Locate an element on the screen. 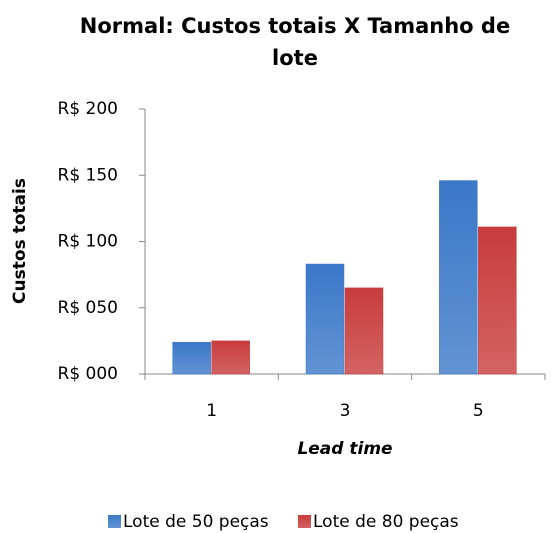 This screenshot has width=553, height=533. x-axis-title: Lead time is located at coordinates (344, 449).